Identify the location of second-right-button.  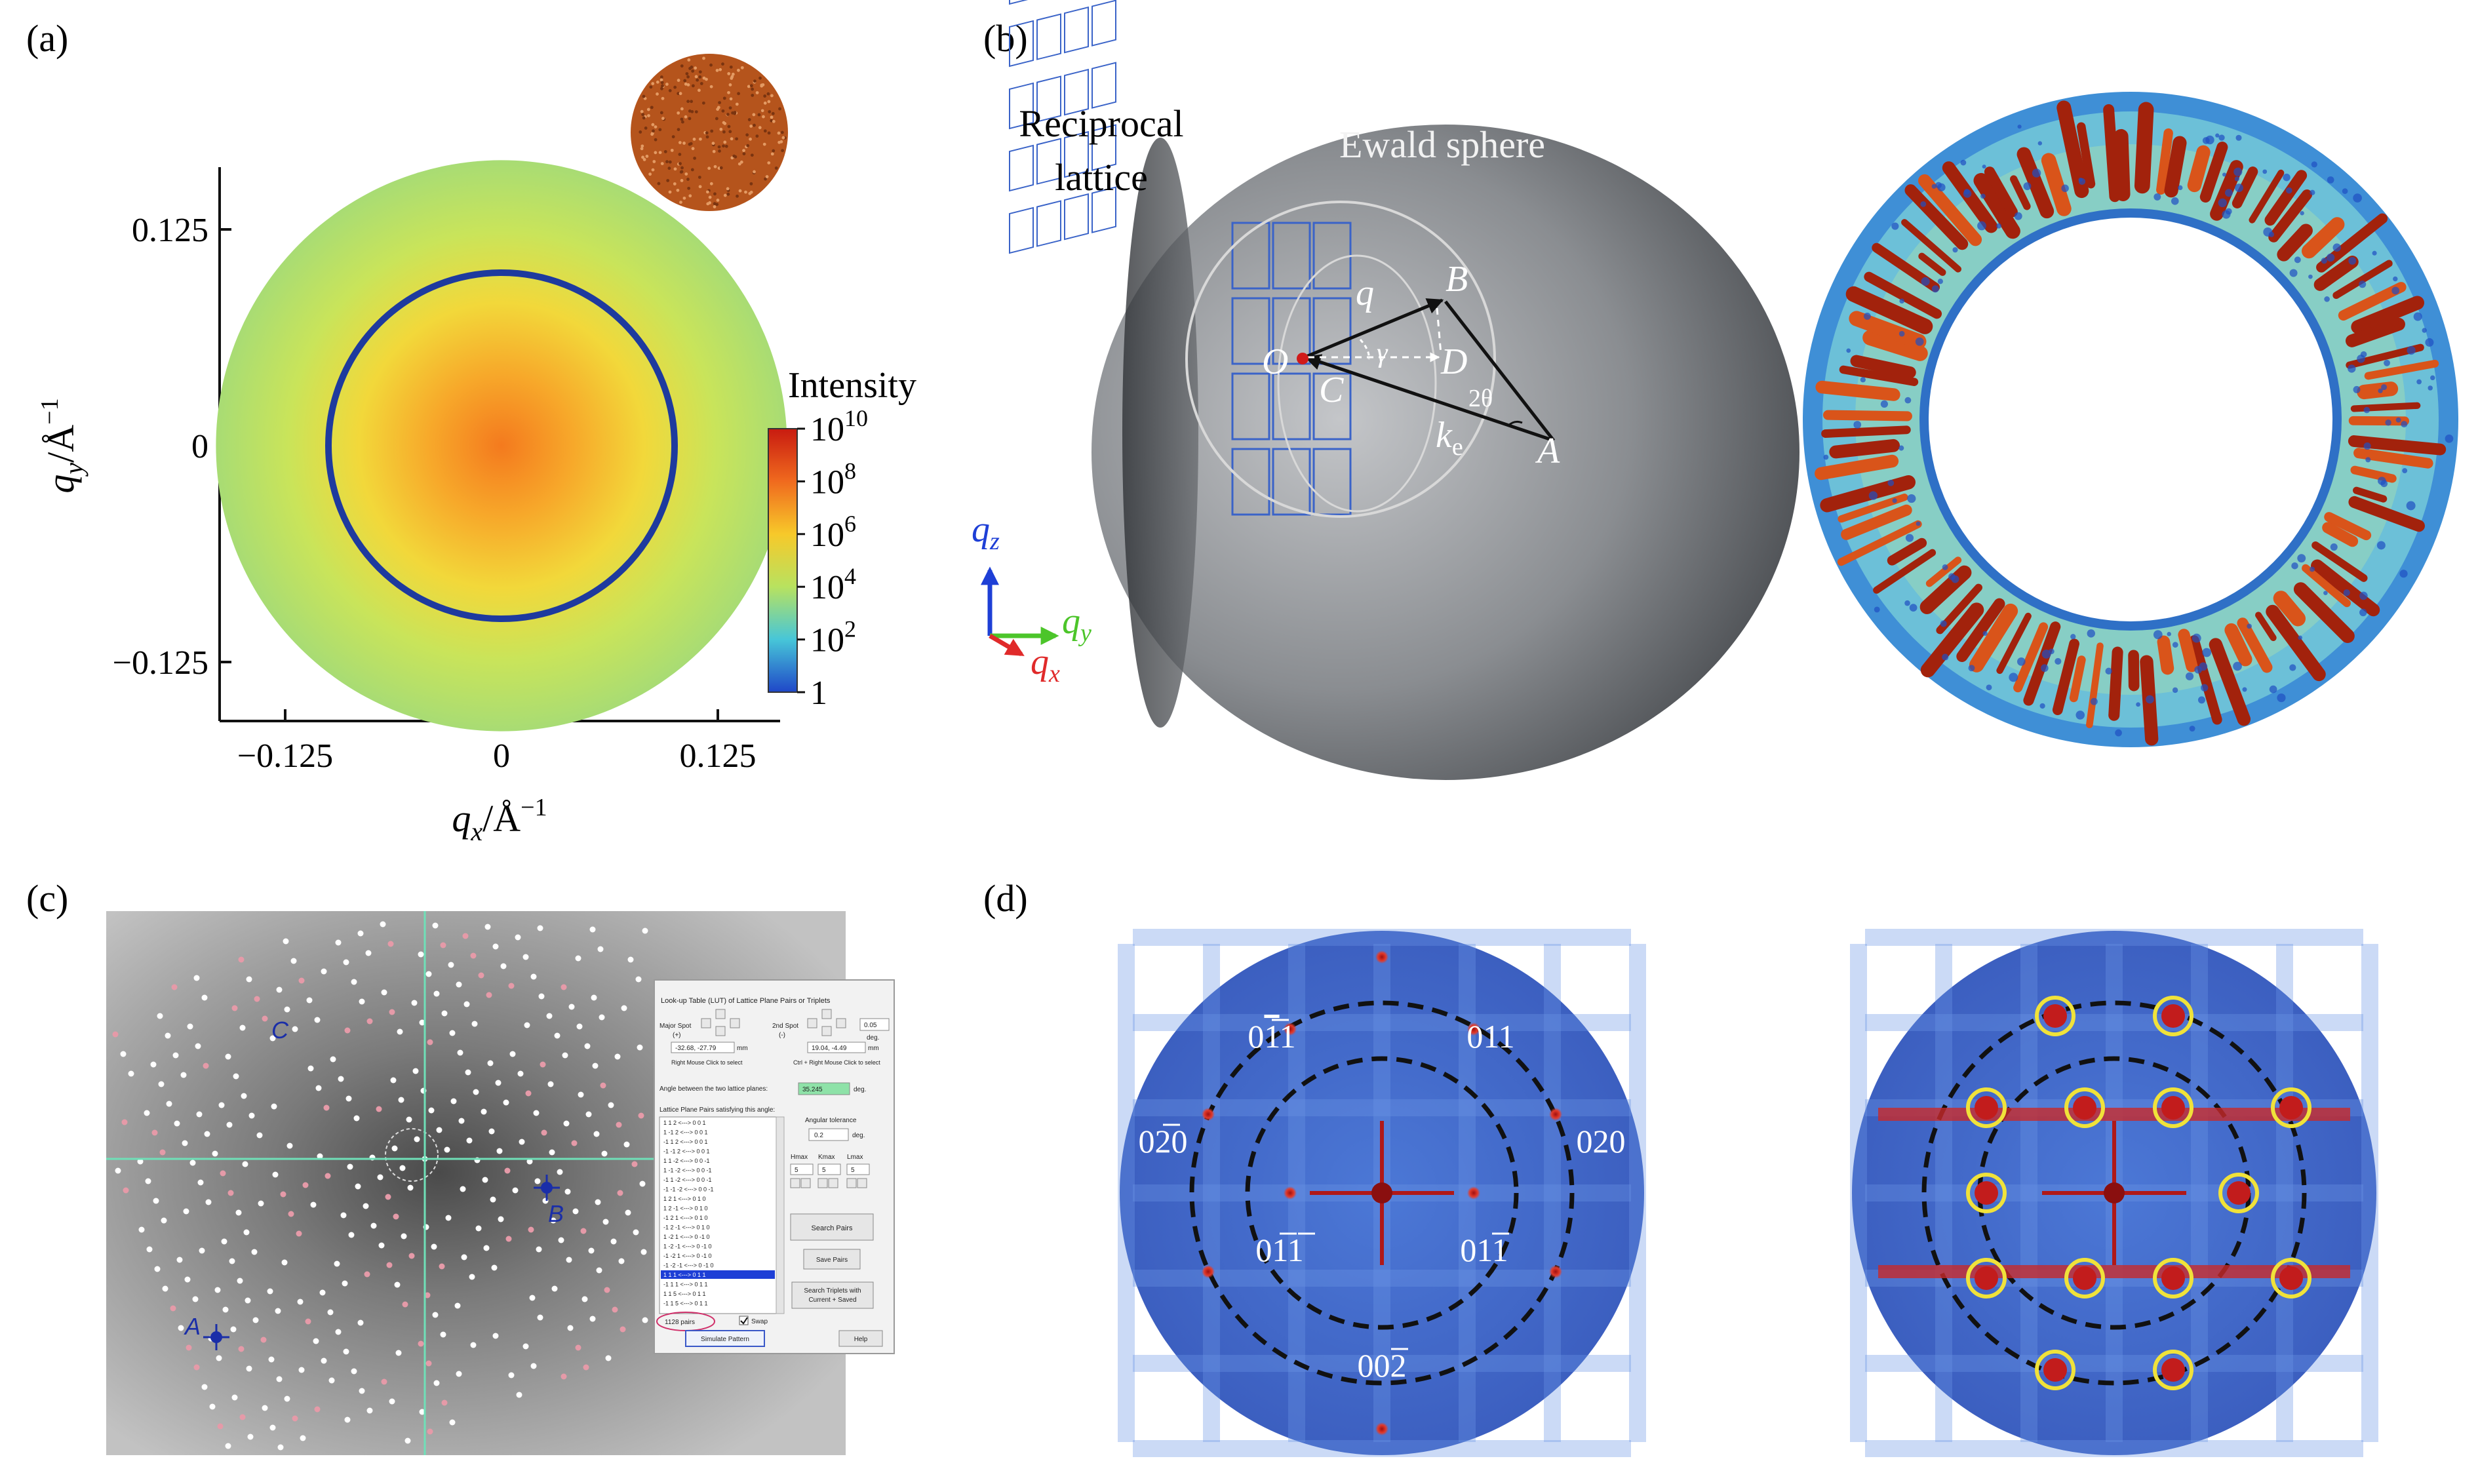
(841, 1023).